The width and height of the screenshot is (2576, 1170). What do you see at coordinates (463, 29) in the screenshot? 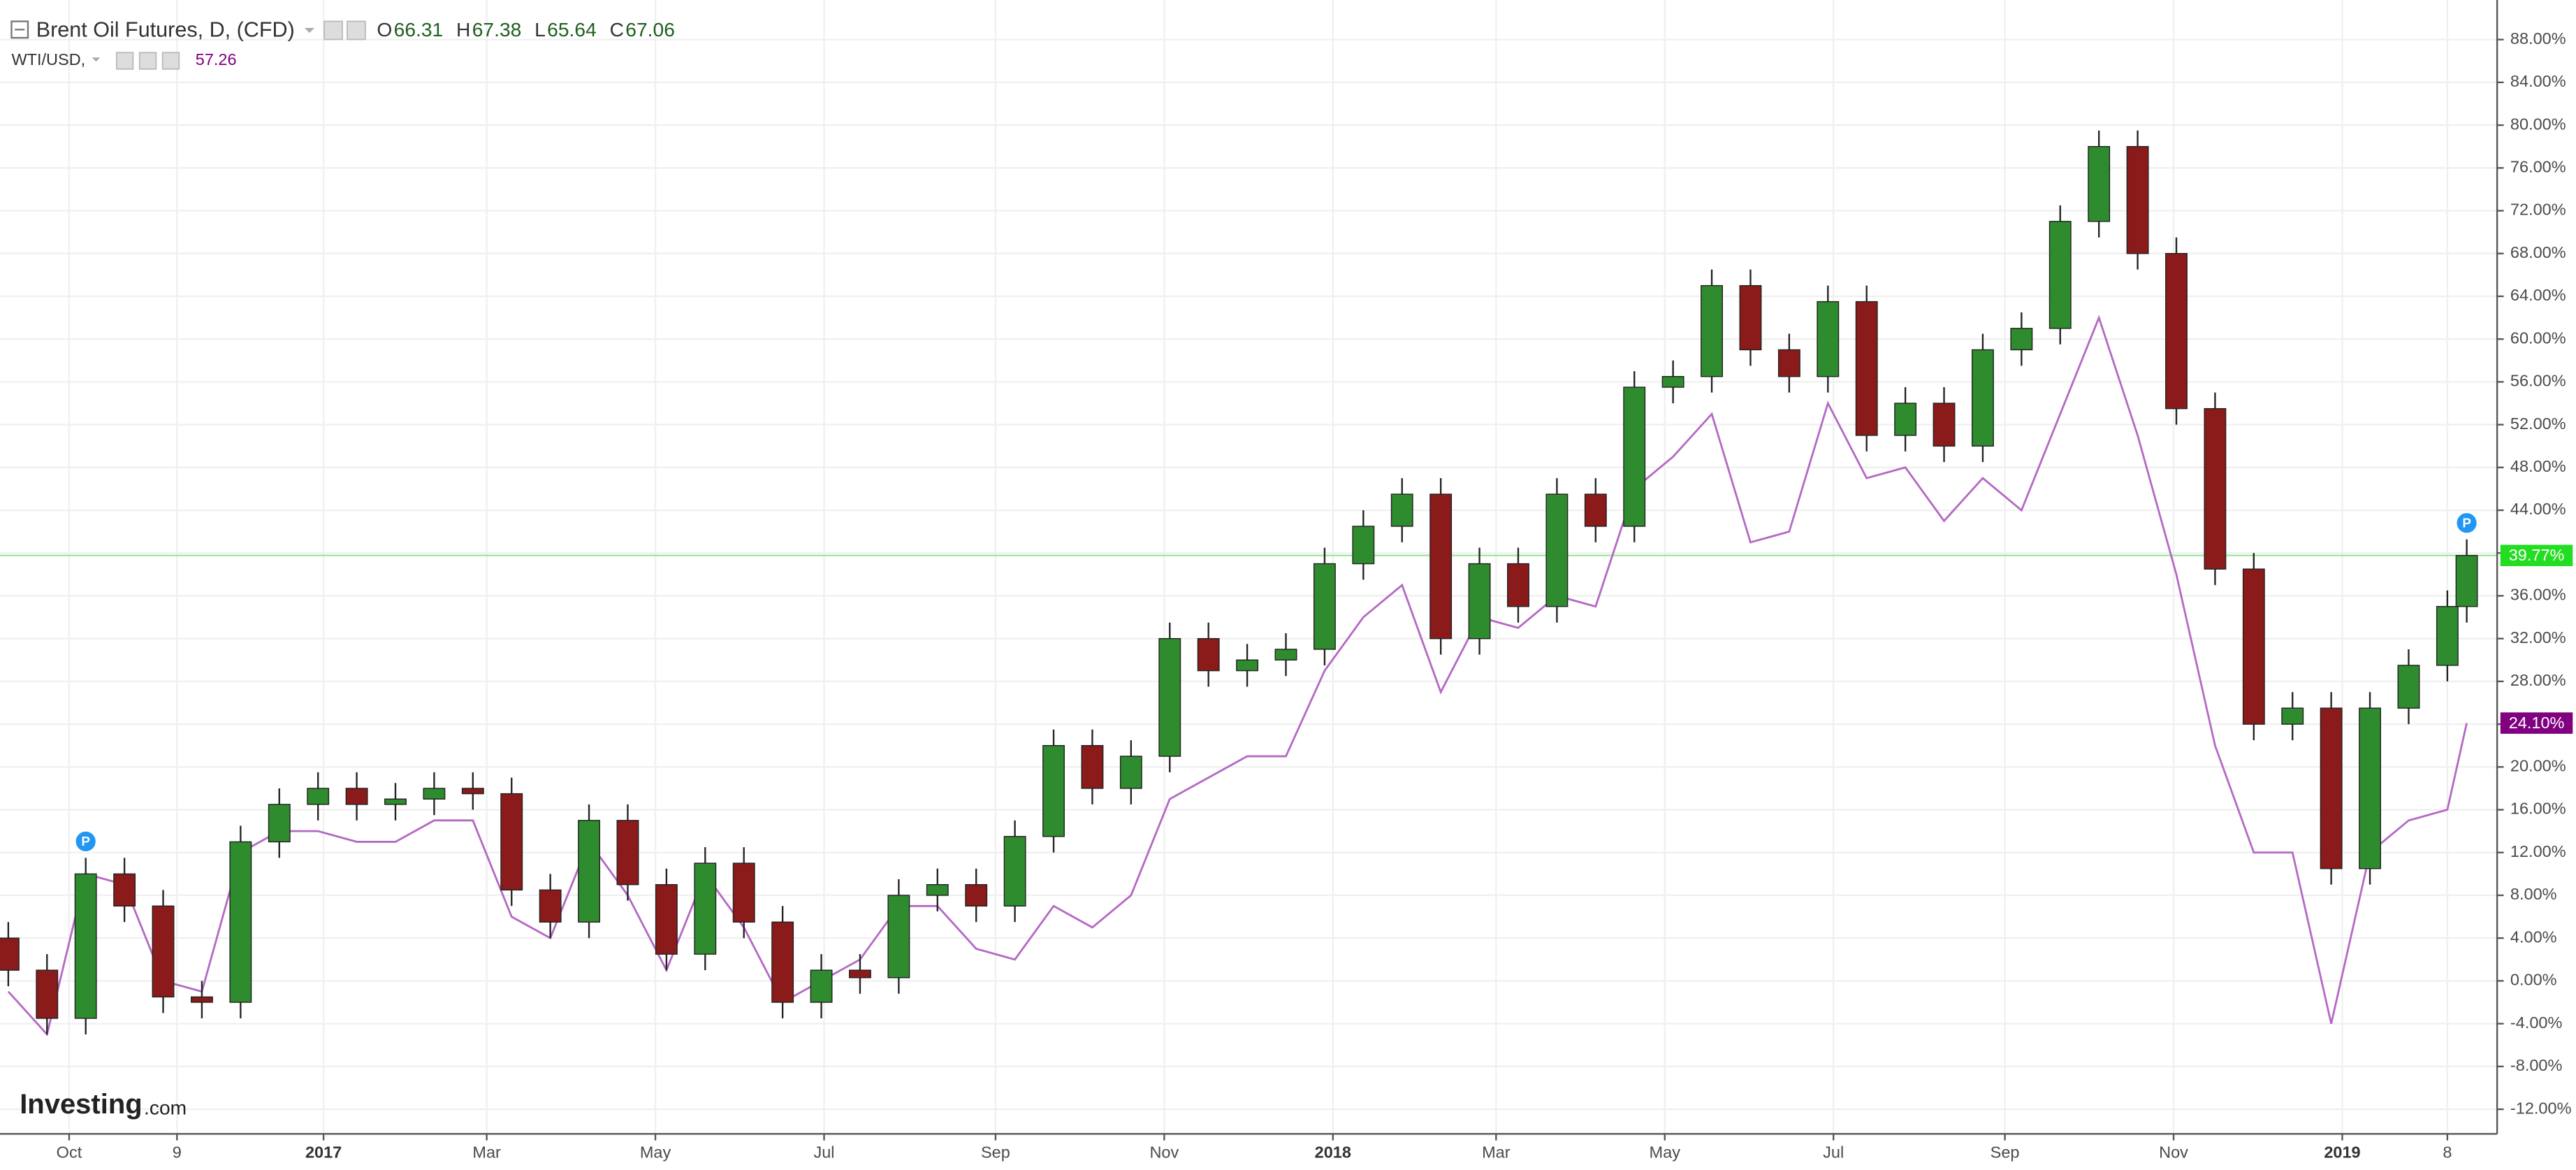
I see `ohlc-name: H` at bounding box center [463, 29].